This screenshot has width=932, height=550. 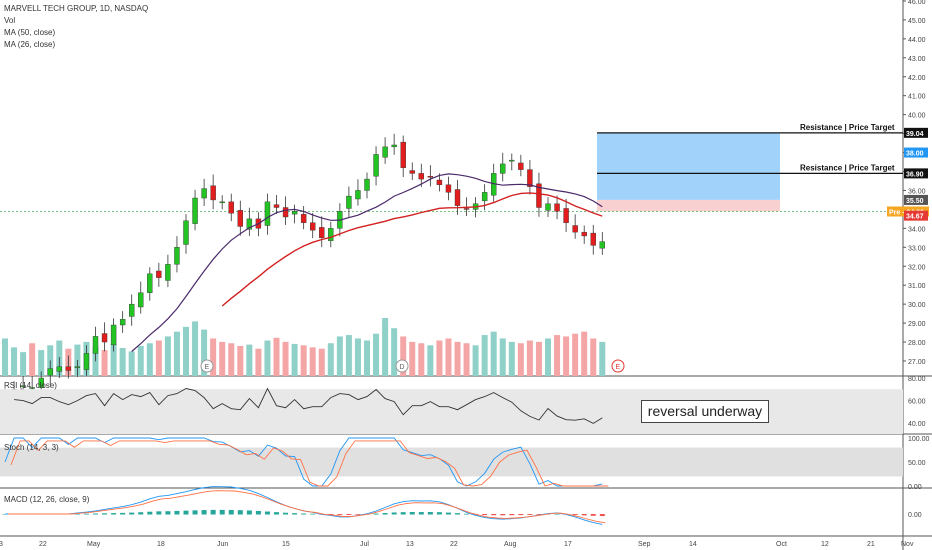 I want to click on macd-tick-label: 0.00, so click(x=915, y=515).